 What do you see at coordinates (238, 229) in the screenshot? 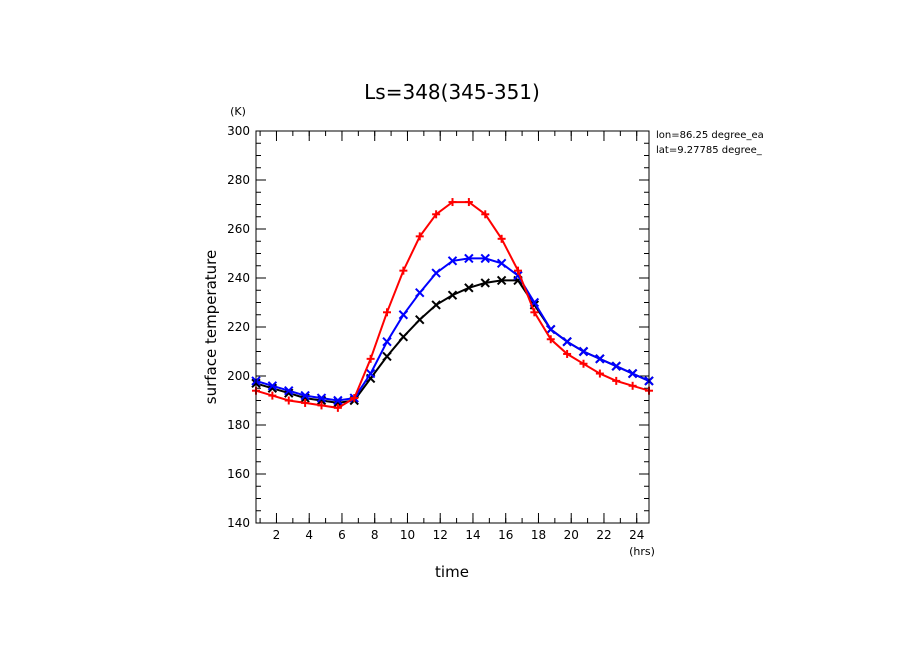
I see `y-tick-label: 260` at bounding box center [238, 229].